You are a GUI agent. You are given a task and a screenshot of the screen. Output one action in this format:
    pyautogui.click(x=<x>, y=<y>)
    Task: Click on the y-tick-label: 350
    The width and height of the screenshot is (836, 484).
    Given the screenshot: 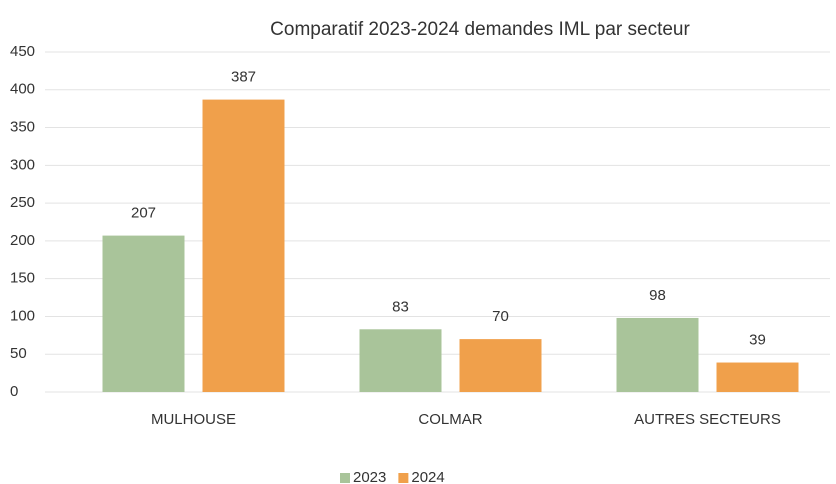 What is the action you would take?
    pyautogui.click(x=22, y=127)
    